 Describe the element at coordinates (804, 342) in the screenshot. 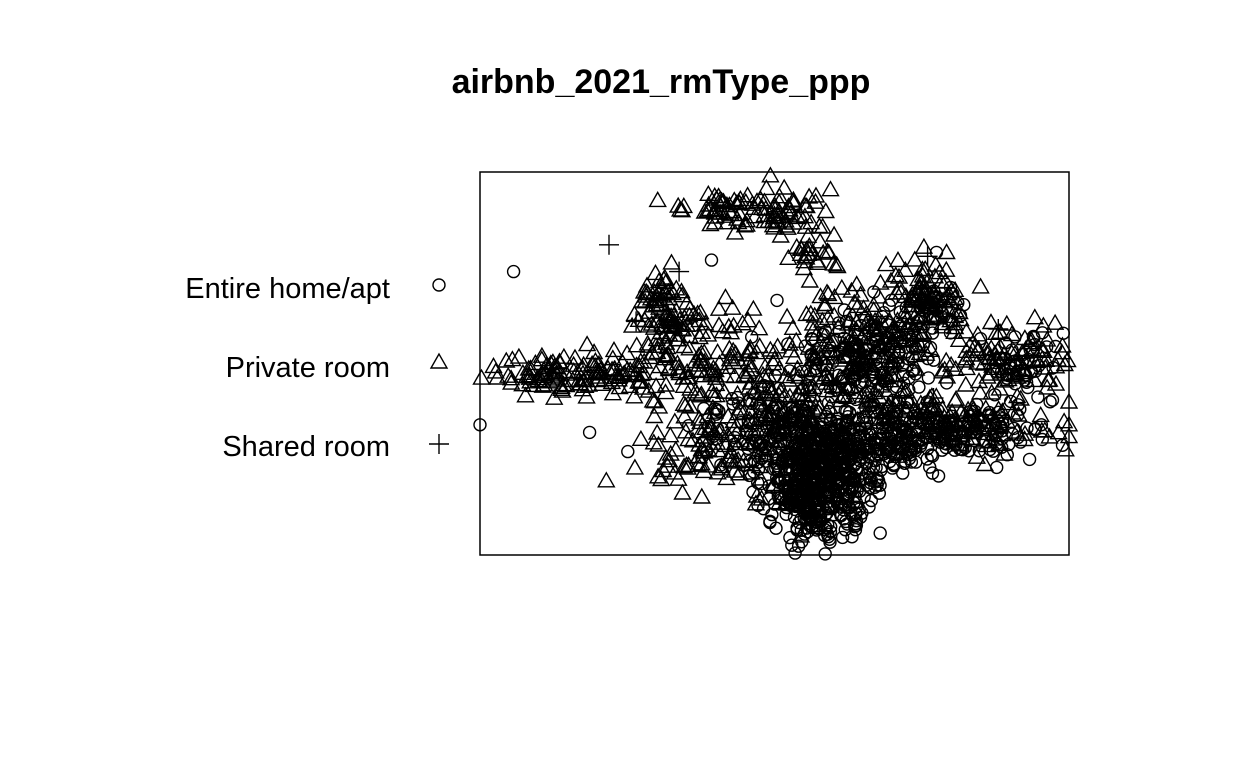

I see `series-plus` at that location.